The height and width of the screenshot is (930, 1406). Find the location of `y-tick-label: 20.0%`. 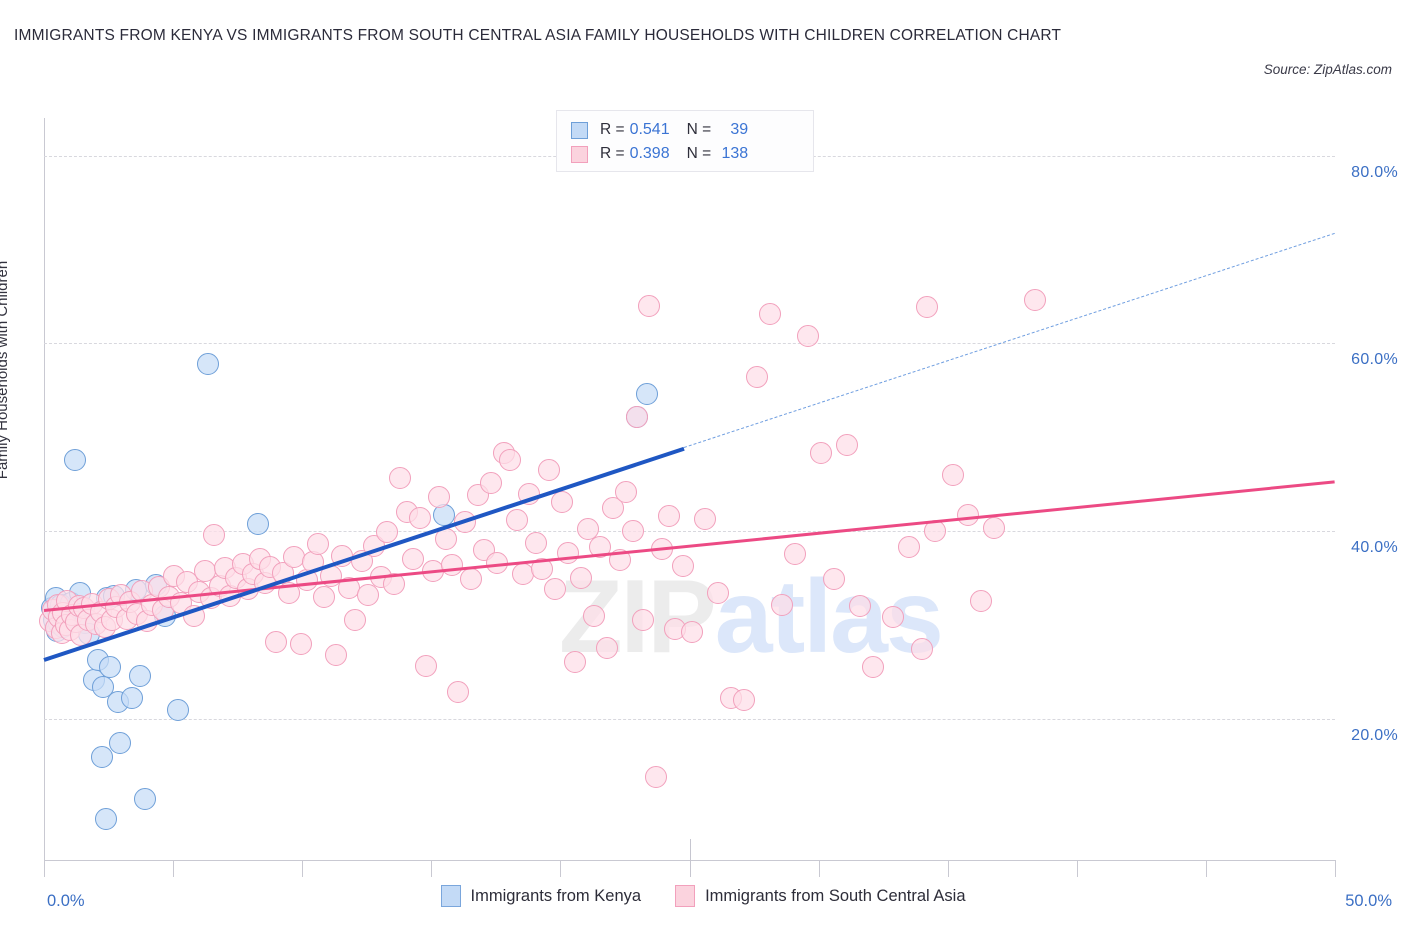

y-tick-label: 20.0% is located at coordinates (1374, 736).